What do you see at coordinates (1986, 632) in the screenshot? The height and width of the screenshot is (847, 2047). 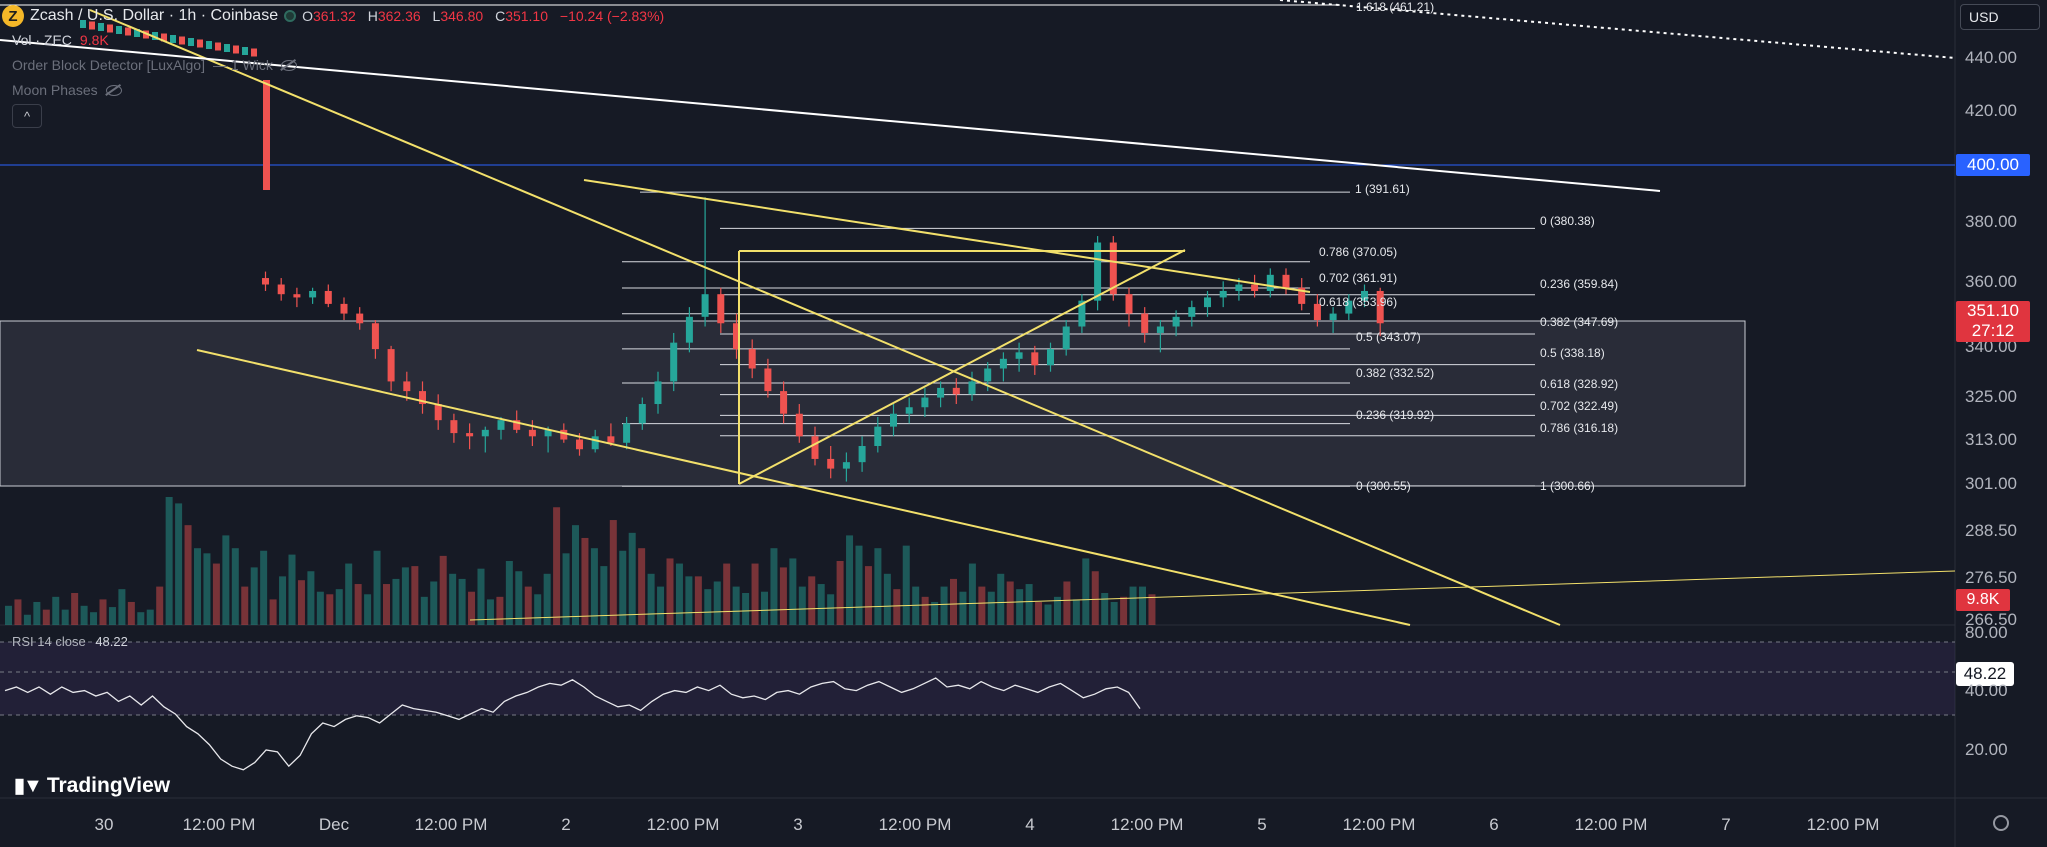 I see `rsi-axis-label: 80.00` at bounding box center [1986, 632].